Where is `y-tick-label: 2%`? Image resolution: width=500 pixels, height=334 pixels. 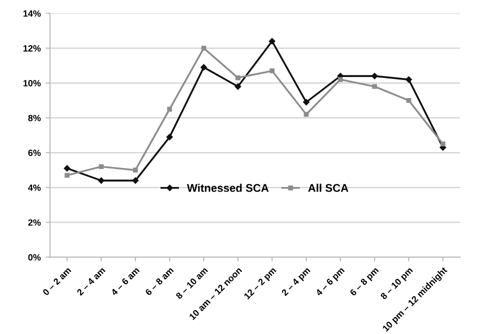 y-tick-label: 2% is located at coordinates (34, 222).